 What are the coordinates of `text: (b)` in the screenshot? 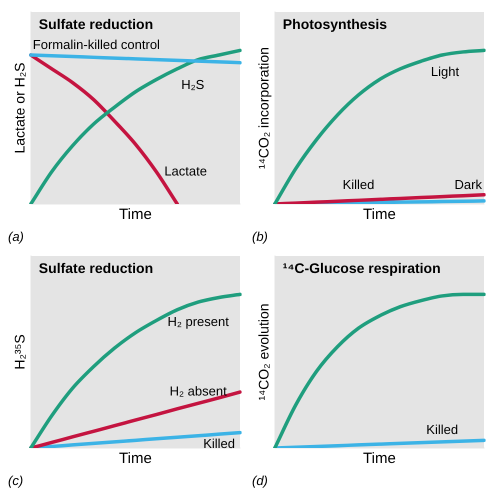 It's located at (260, 237).